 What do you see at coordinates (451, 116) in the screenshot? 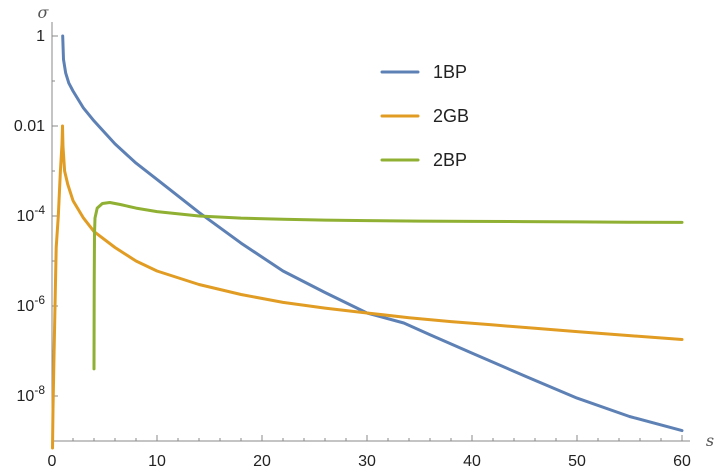
I see `legend-label-2gb: 2GB` at bounding box center [451, 116].